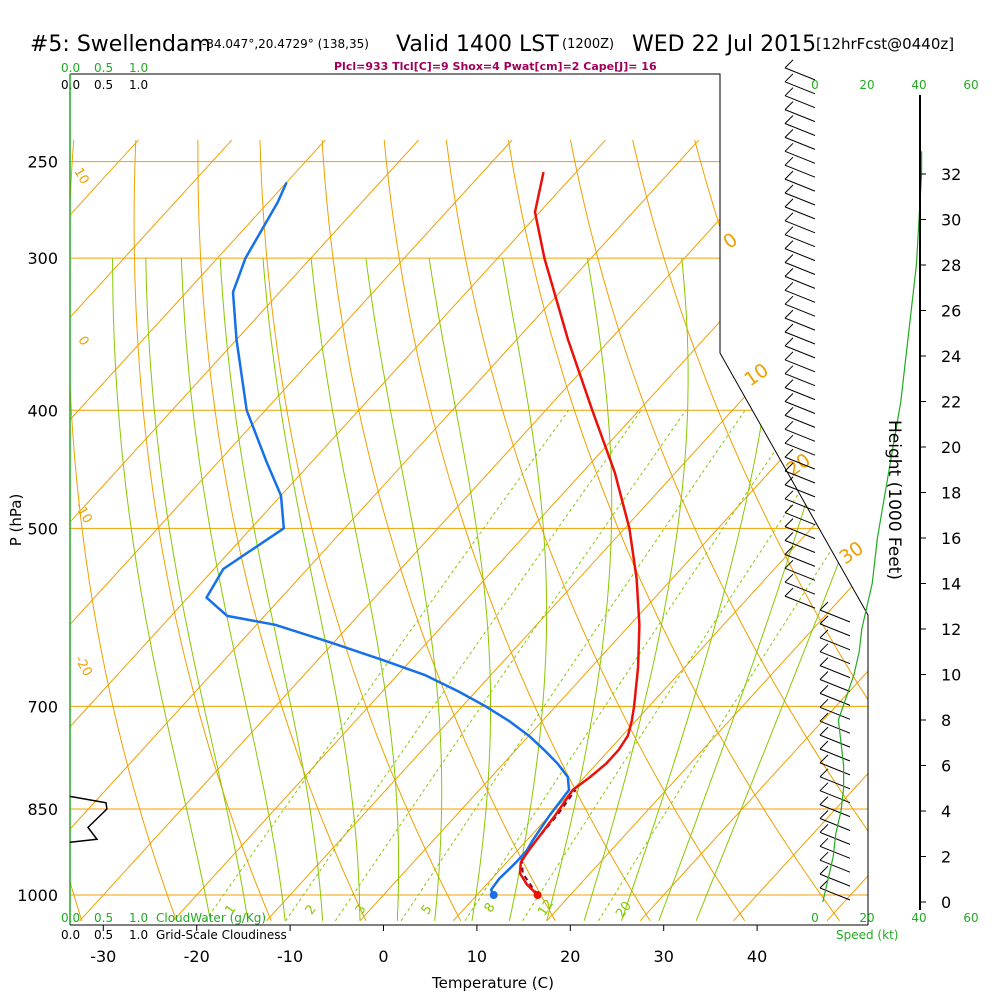 The image size is (1000, 1000). Describe the element at coordinates (42, 258) in the screenshot. I see `pressure-tick-label: 300` at that location.